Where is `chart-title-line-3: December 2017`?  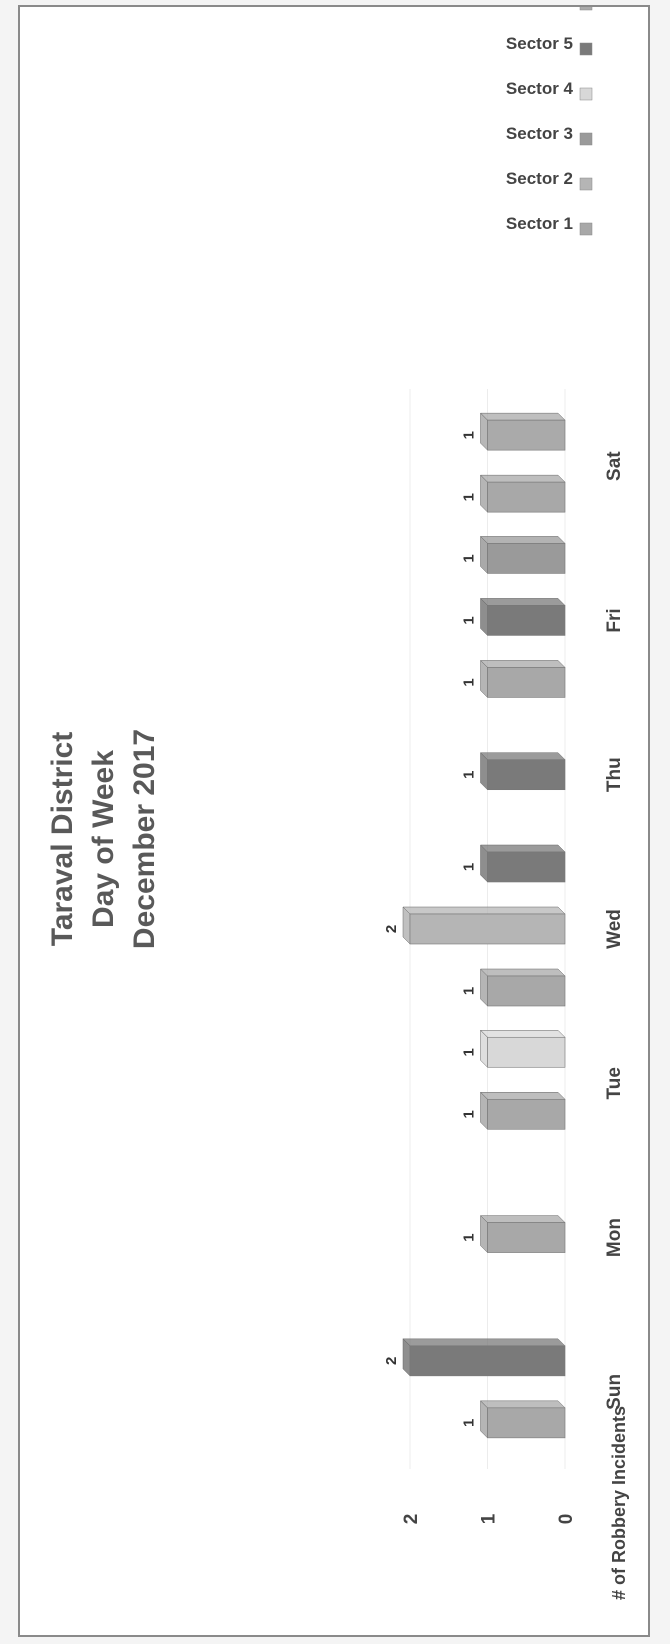
chart-title-line-3: December 2017 is located at coordinates (144, 839).